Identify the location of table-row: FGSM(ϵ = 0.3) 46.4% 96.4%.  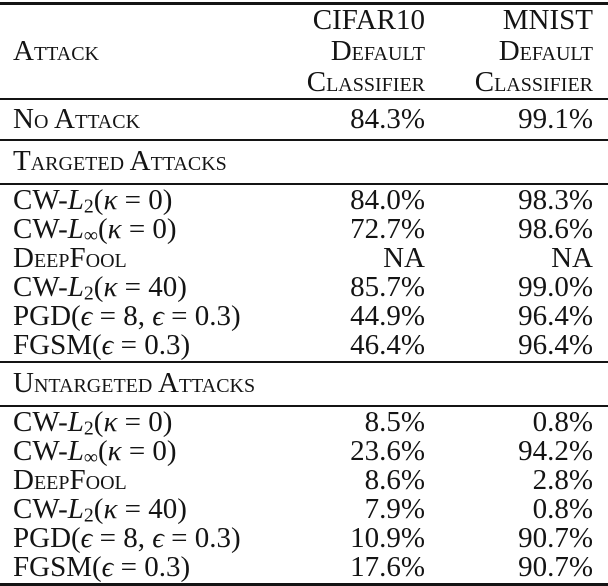
(304, 346).